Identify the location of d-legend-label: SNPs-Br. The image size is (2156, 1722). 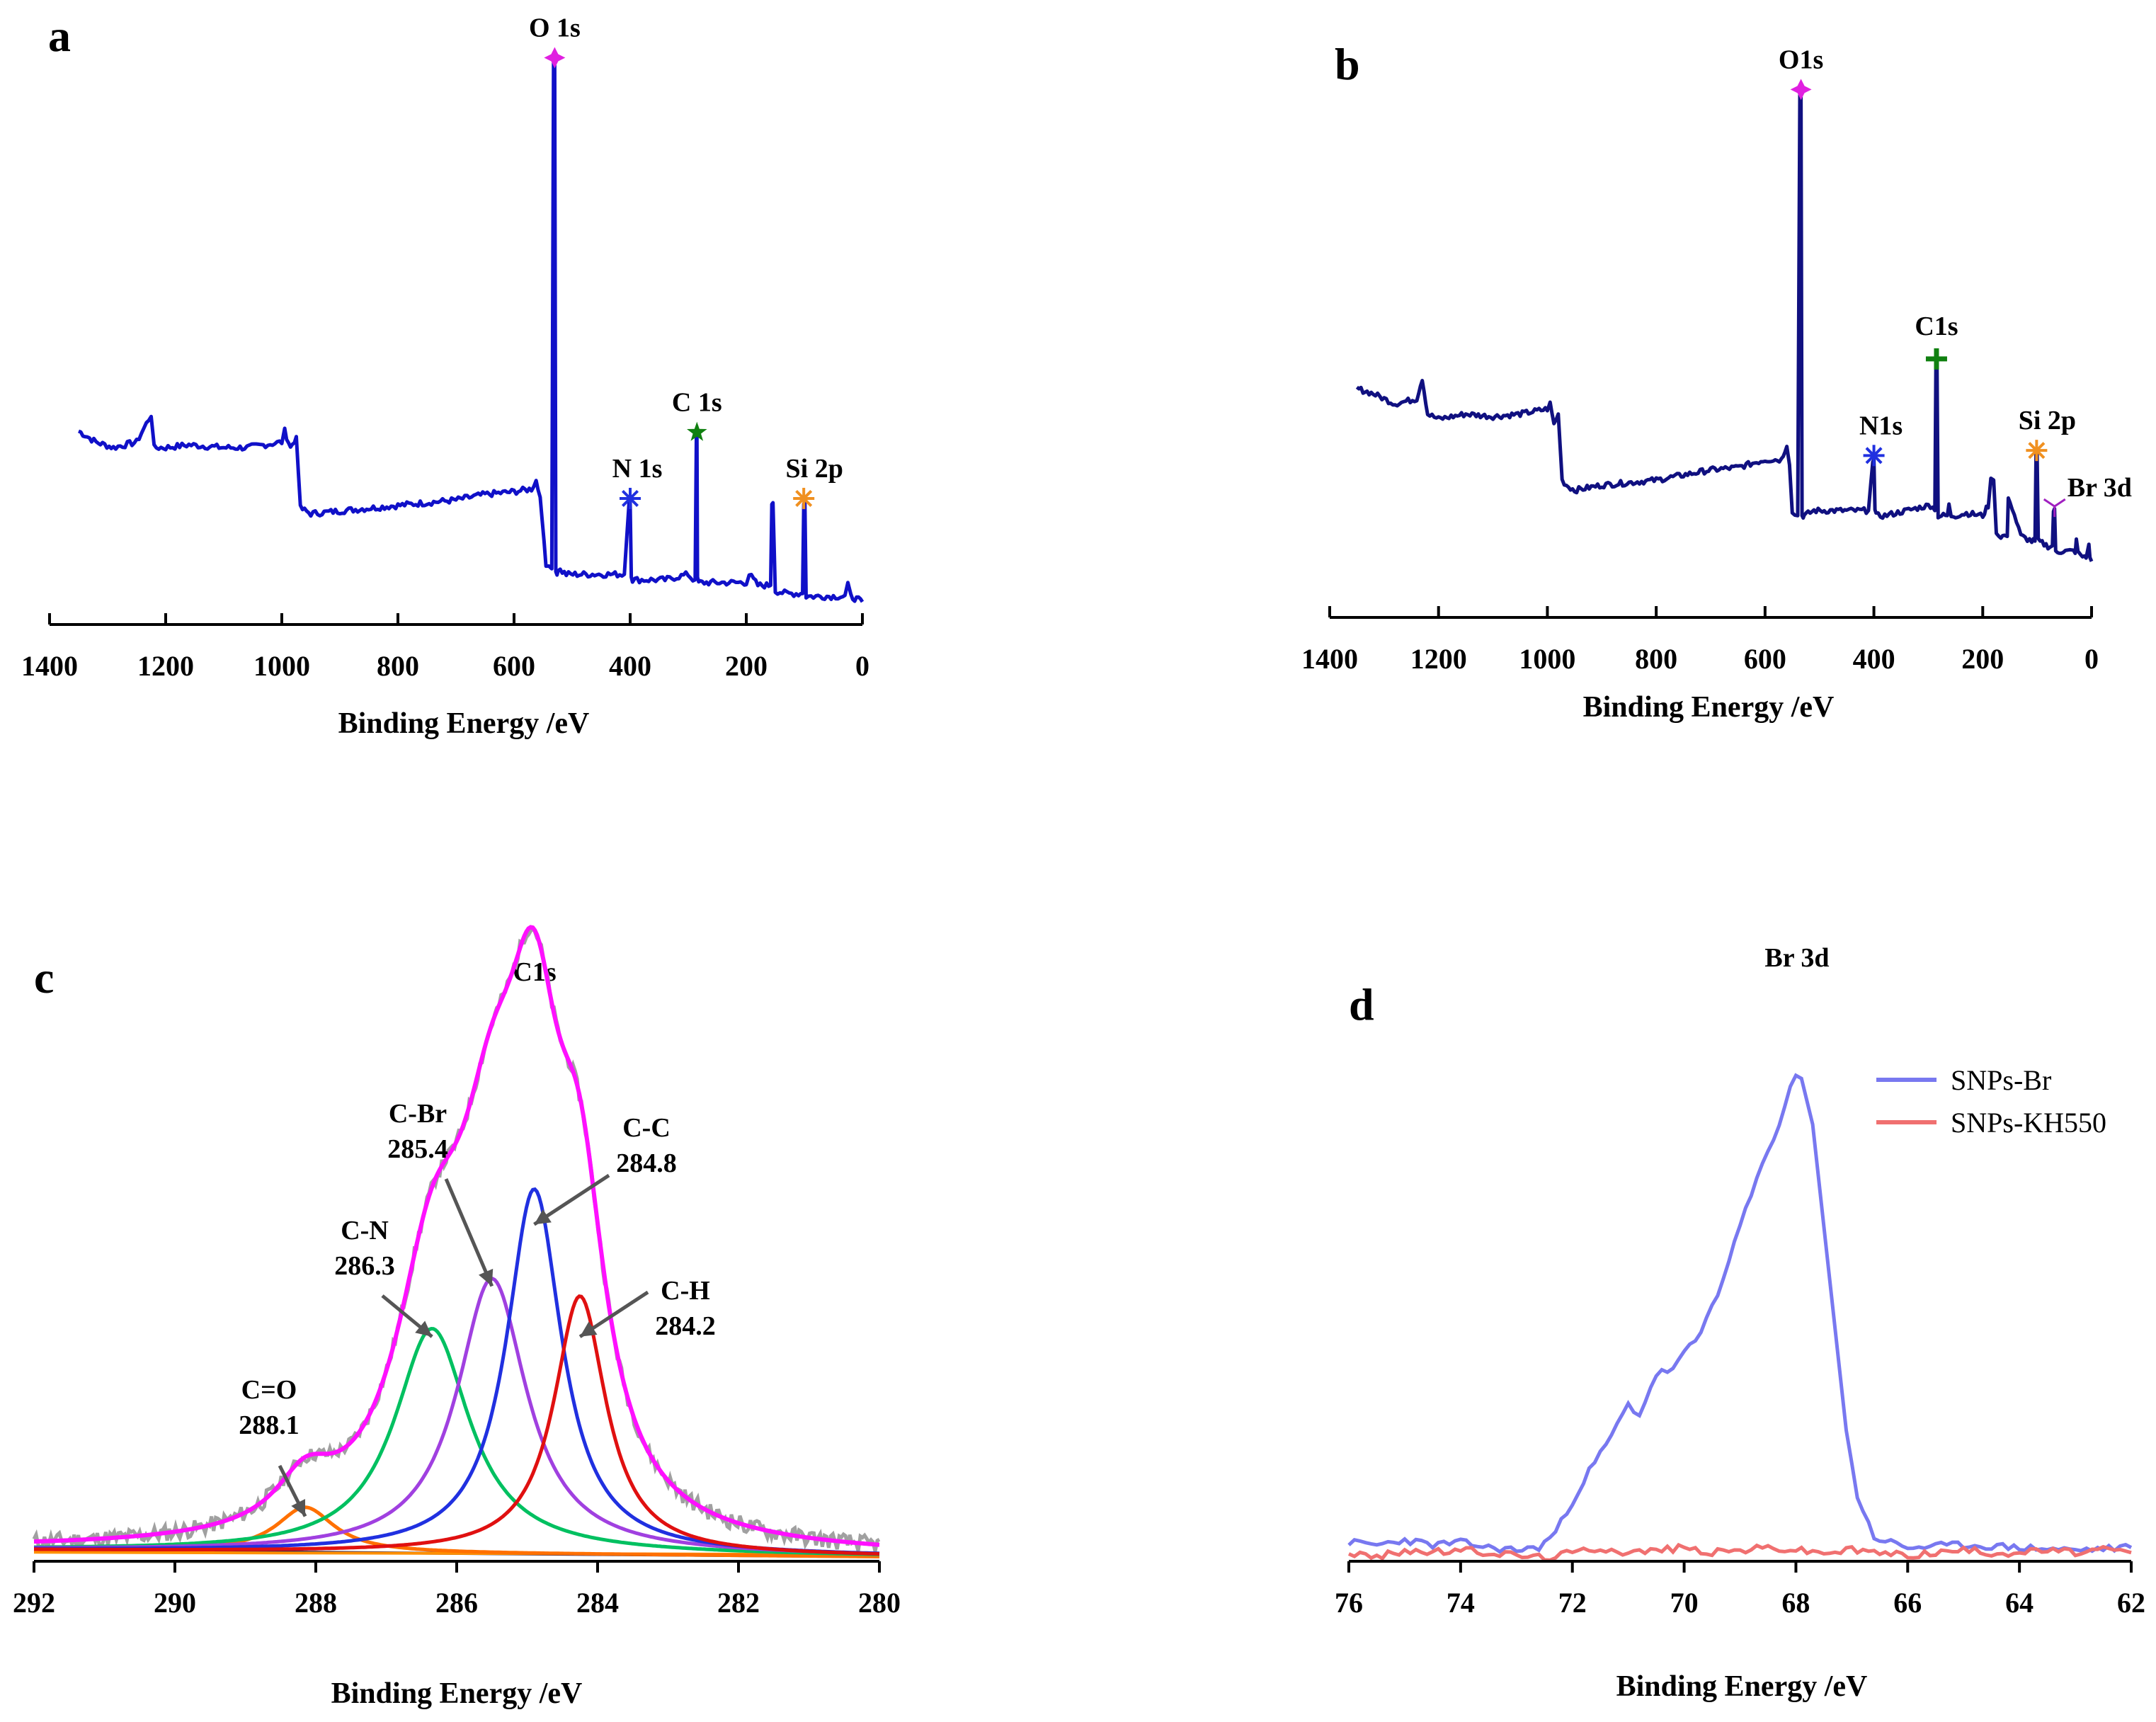
(2001, 1080).